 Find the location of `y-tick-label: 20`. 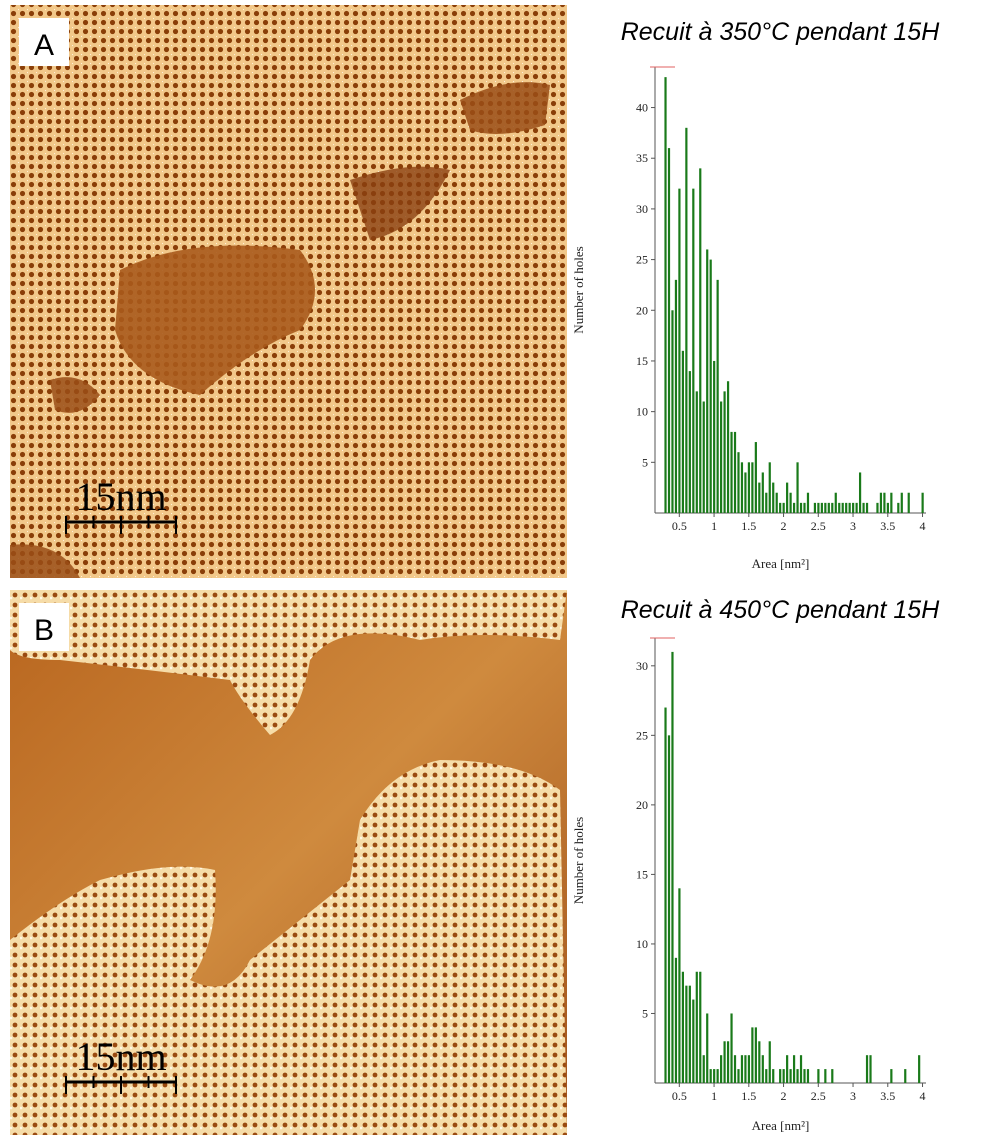

y-tick-label: 20 is located at coordinates (642, 805).